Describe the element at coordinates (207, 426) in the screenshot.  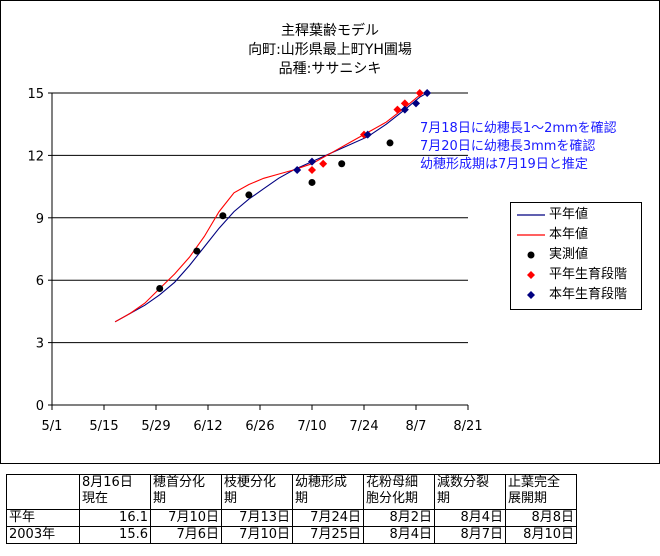
I see `x-tick-label: 6/12` at that location.